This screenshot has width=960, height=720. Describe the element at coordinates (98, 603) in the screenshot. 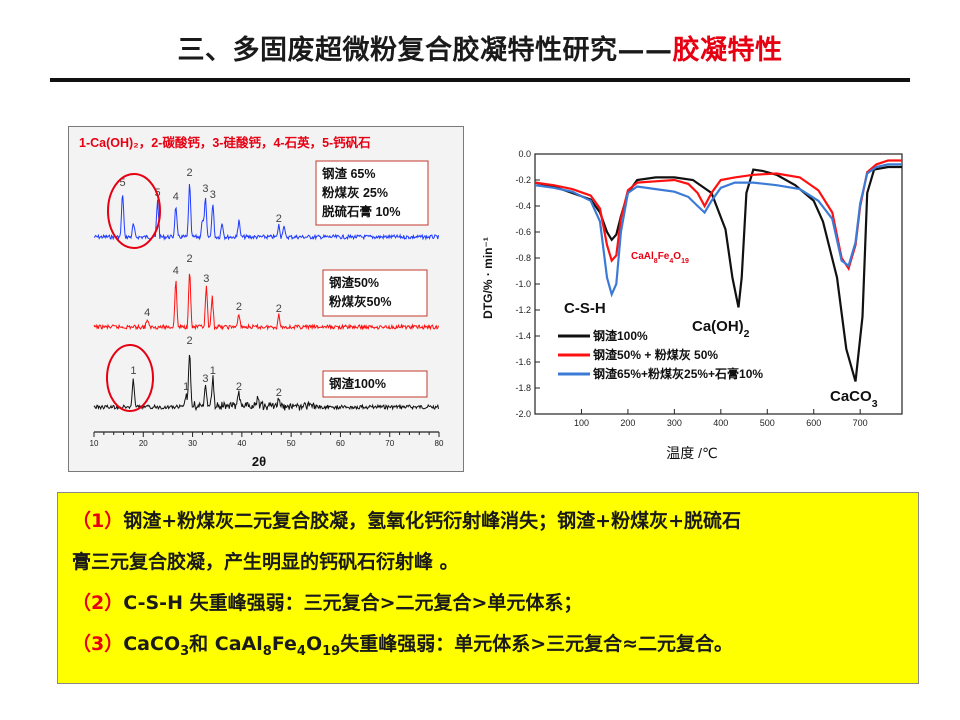

I see `conclusion-num-2: （2）` at that location.